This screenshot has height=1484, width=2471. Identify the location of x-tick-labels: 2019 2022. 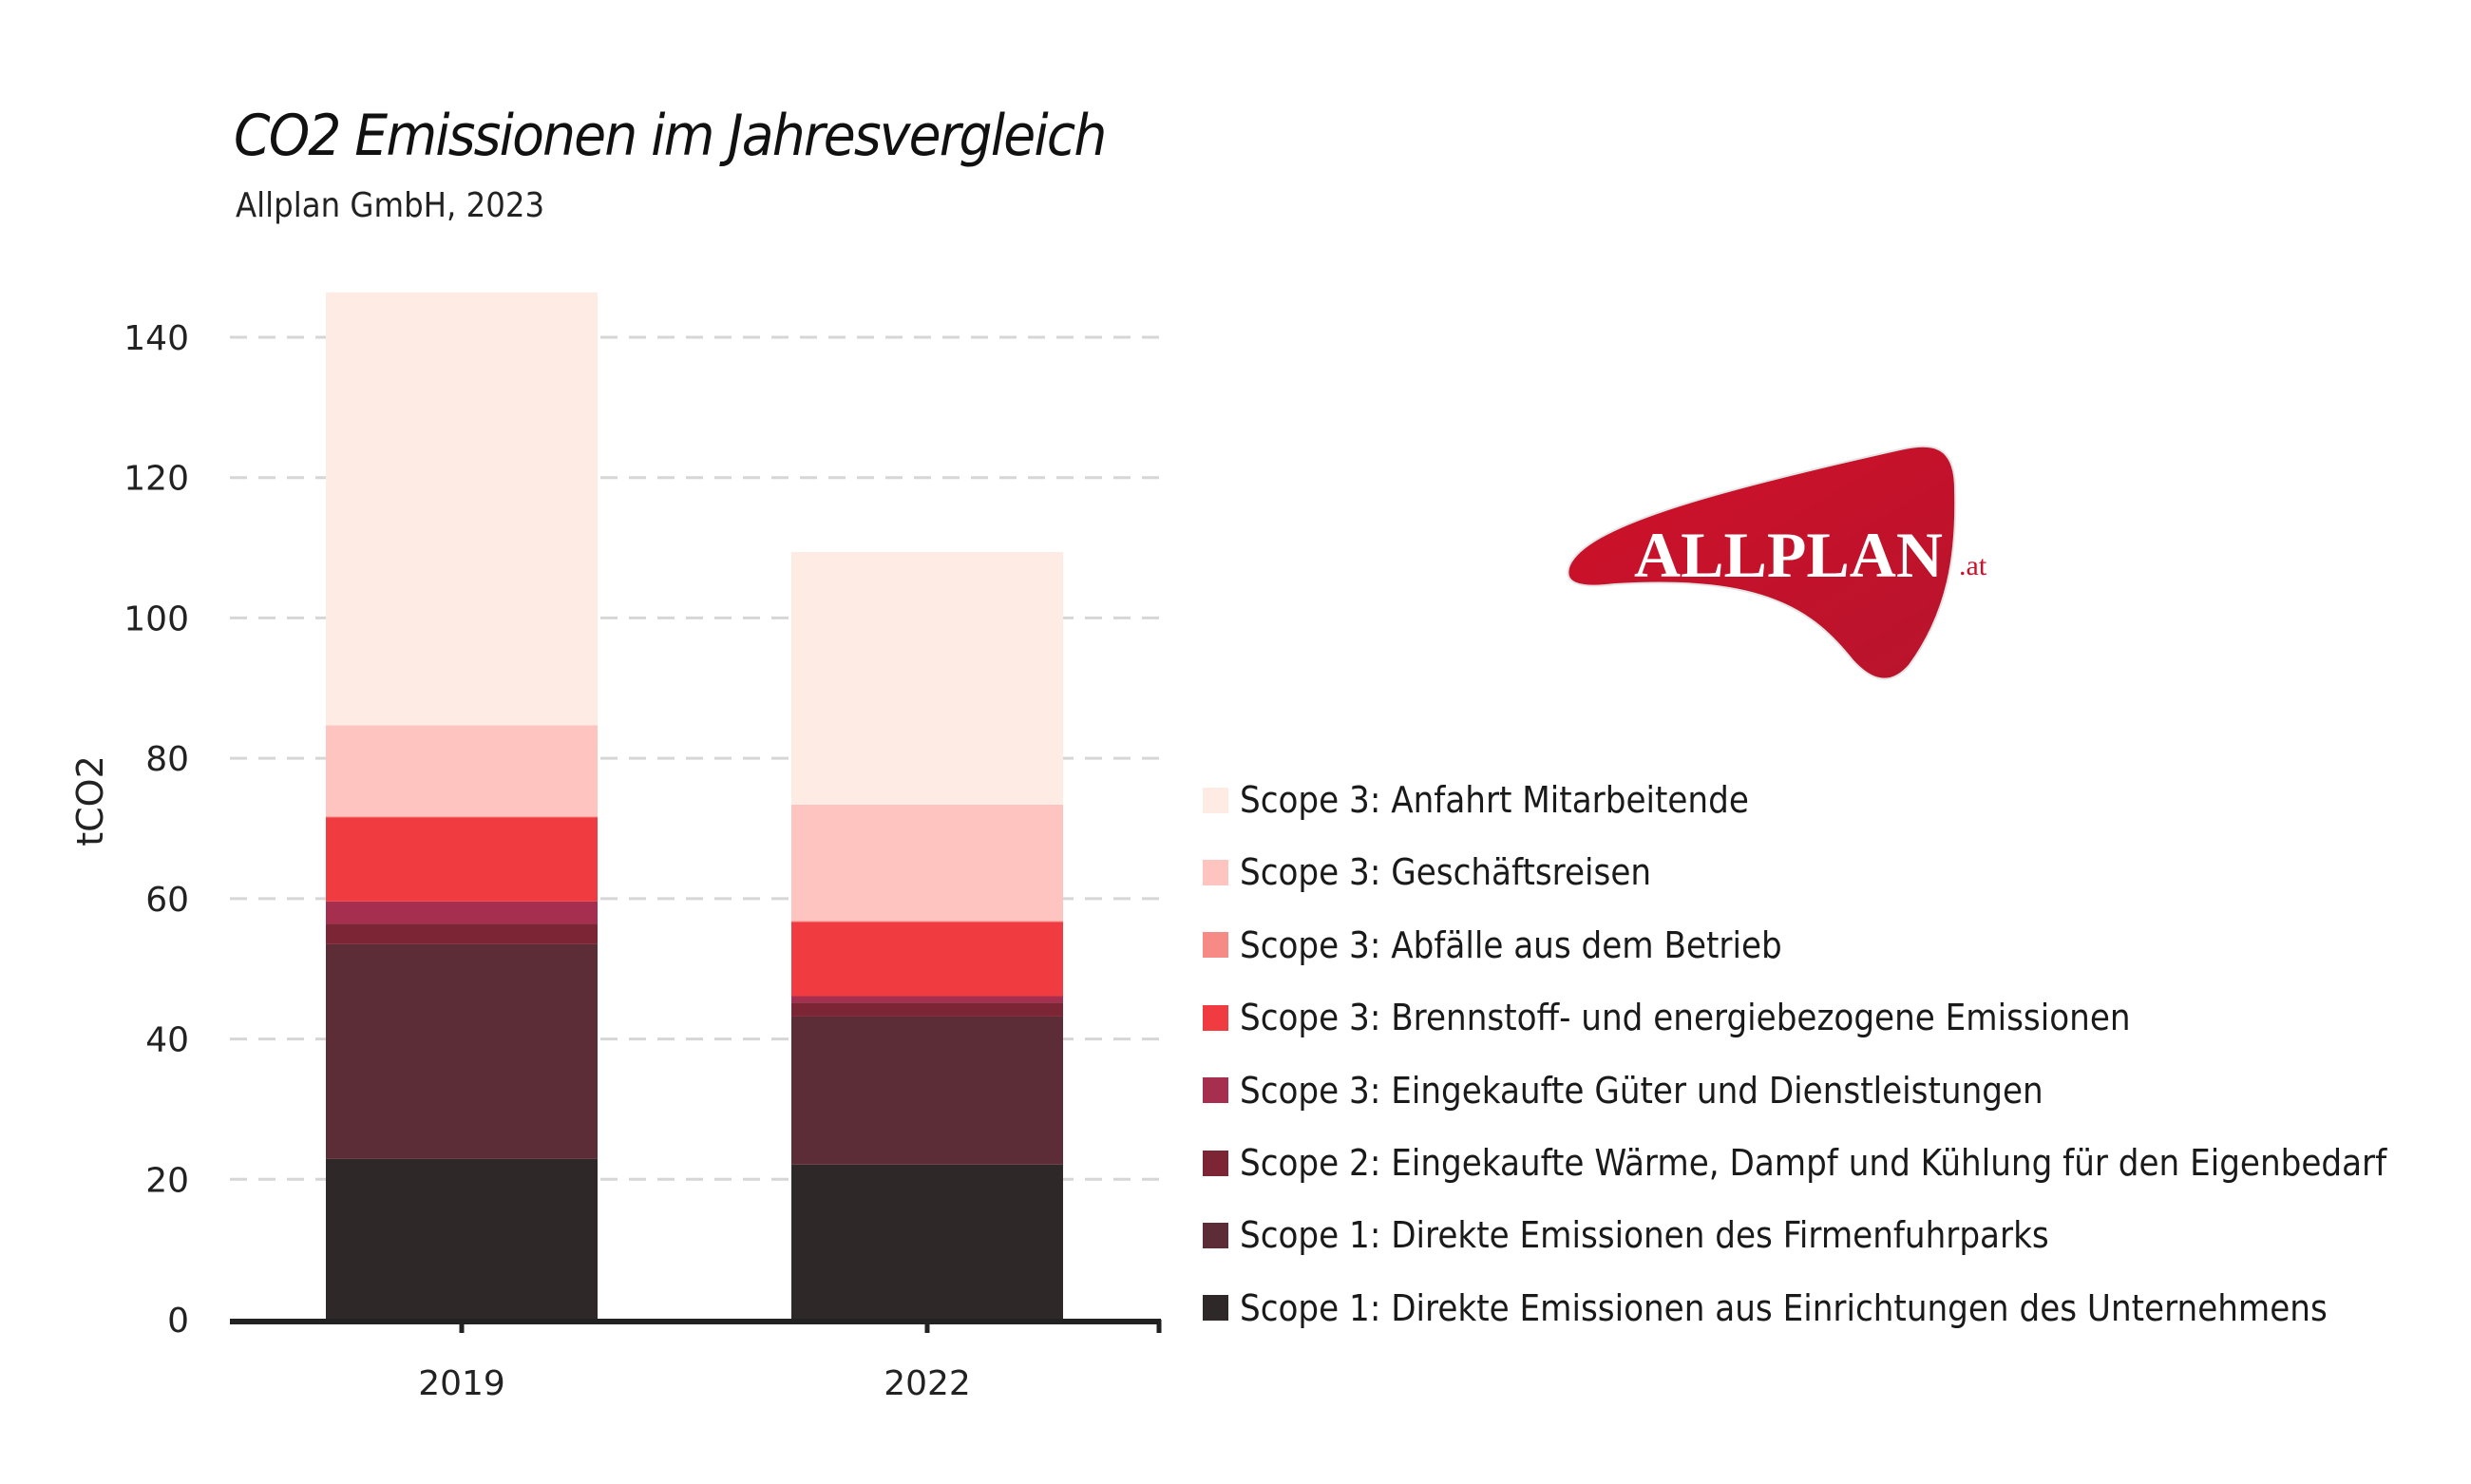
(694, 1383).